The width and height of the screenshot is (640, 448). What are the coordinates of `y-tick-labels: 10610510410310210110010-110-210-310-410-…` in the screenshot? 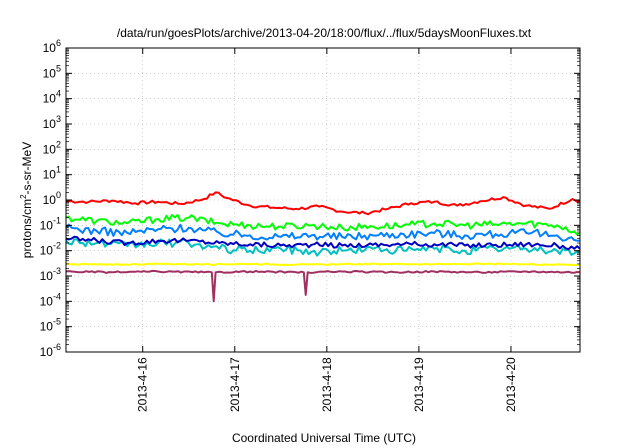 It's located at (50, 198).